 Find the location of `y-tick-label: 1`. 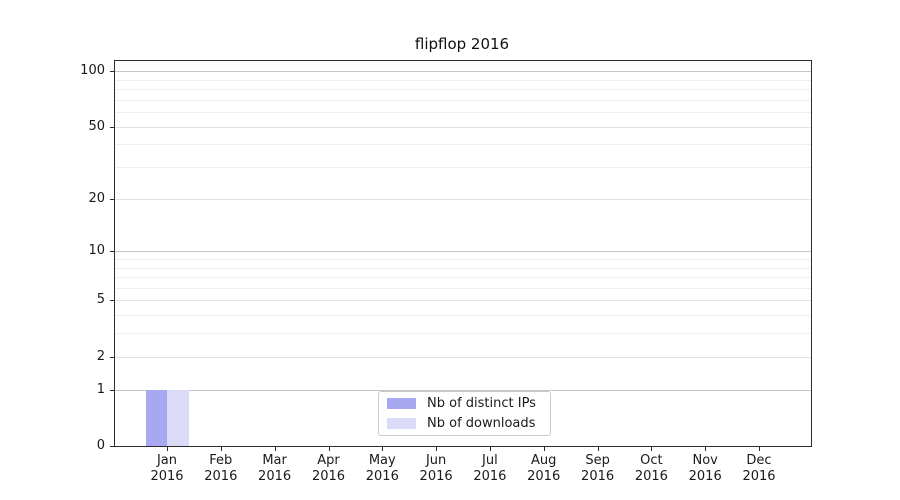

y-tick-label: 1 is located at coordinates (100, 389).